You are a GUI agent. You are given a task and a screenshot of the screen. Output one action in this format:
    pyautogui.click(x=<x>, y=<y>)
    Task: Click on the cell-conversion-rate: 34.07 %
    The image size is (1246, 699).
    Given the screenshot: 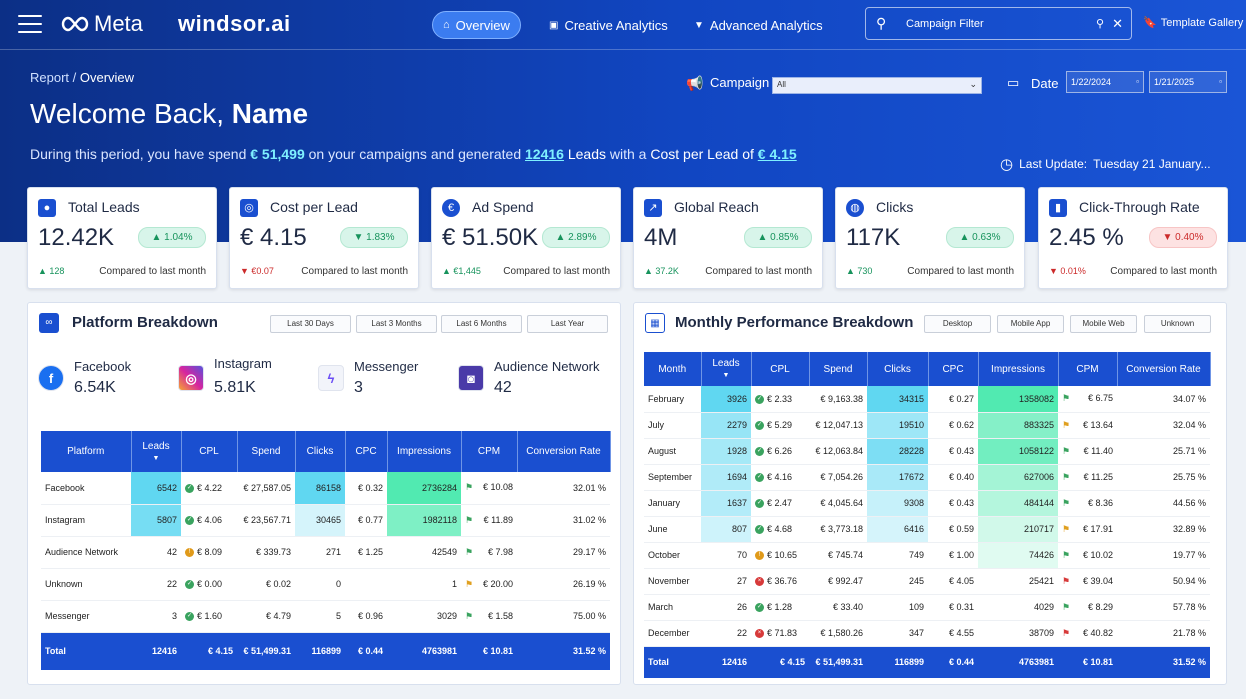 What is the action you would take?
    pyautogui.click(x=1163, y=399)
    